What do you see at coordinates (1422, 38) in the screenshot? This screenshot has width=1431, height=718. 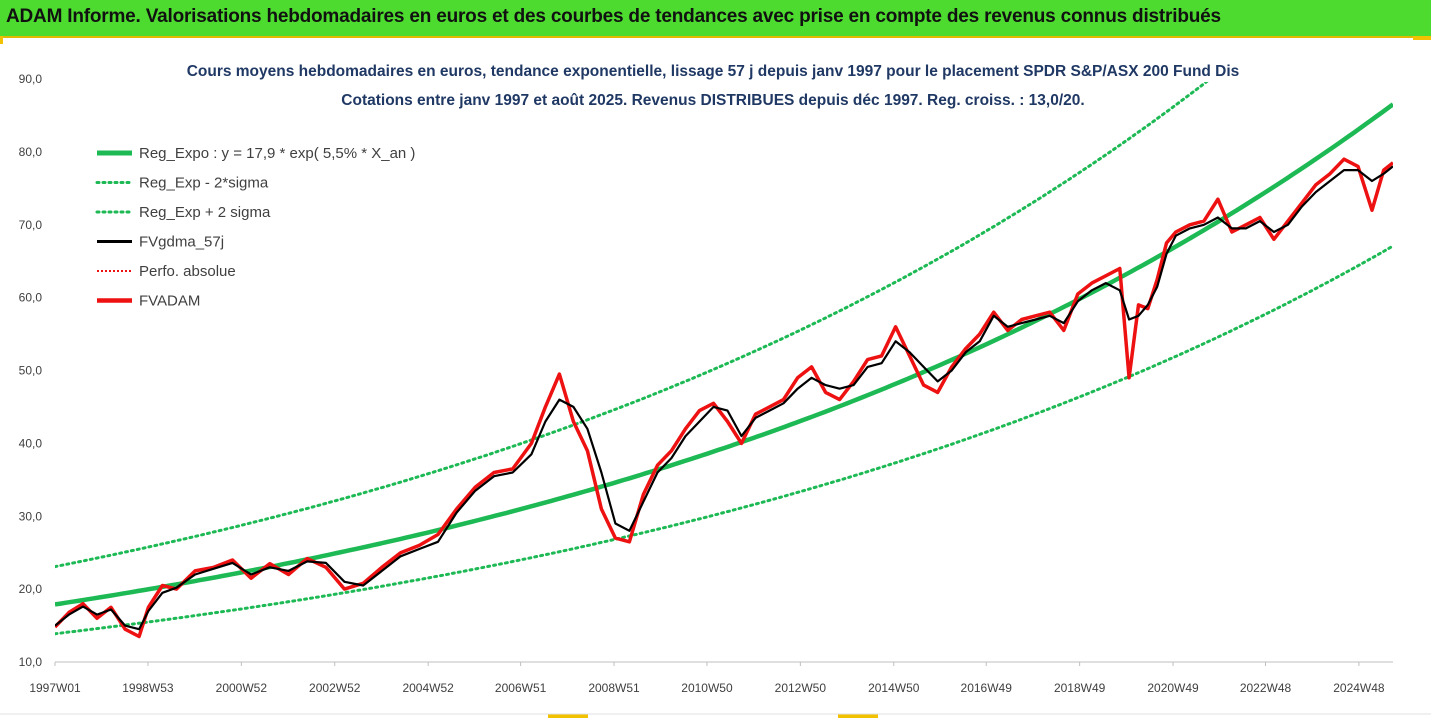 I see `corner-mark-right` at bounding box center [1422, 38].